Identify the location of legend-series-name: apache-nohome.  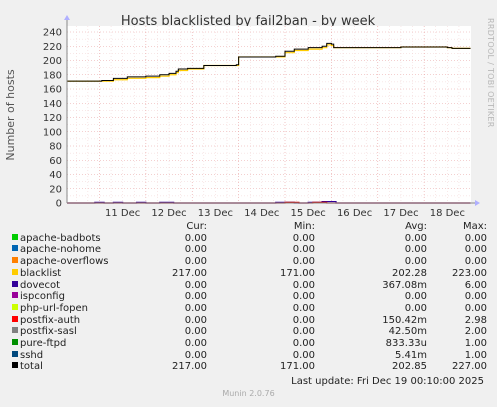
(61, 250).